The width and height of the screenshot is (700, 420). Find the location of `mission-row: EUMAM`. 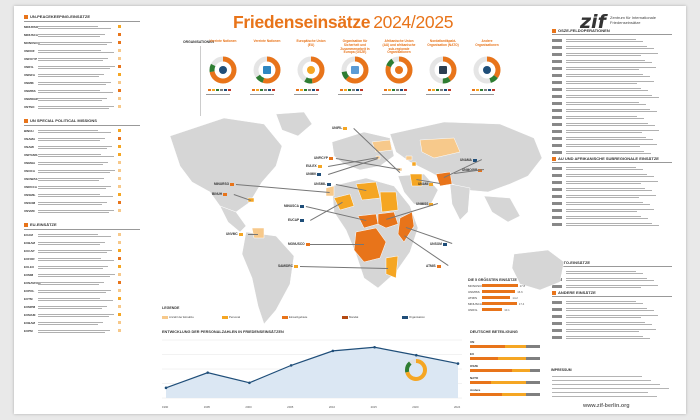

mission-row: EUMAM is located at coordinates (72, 316).